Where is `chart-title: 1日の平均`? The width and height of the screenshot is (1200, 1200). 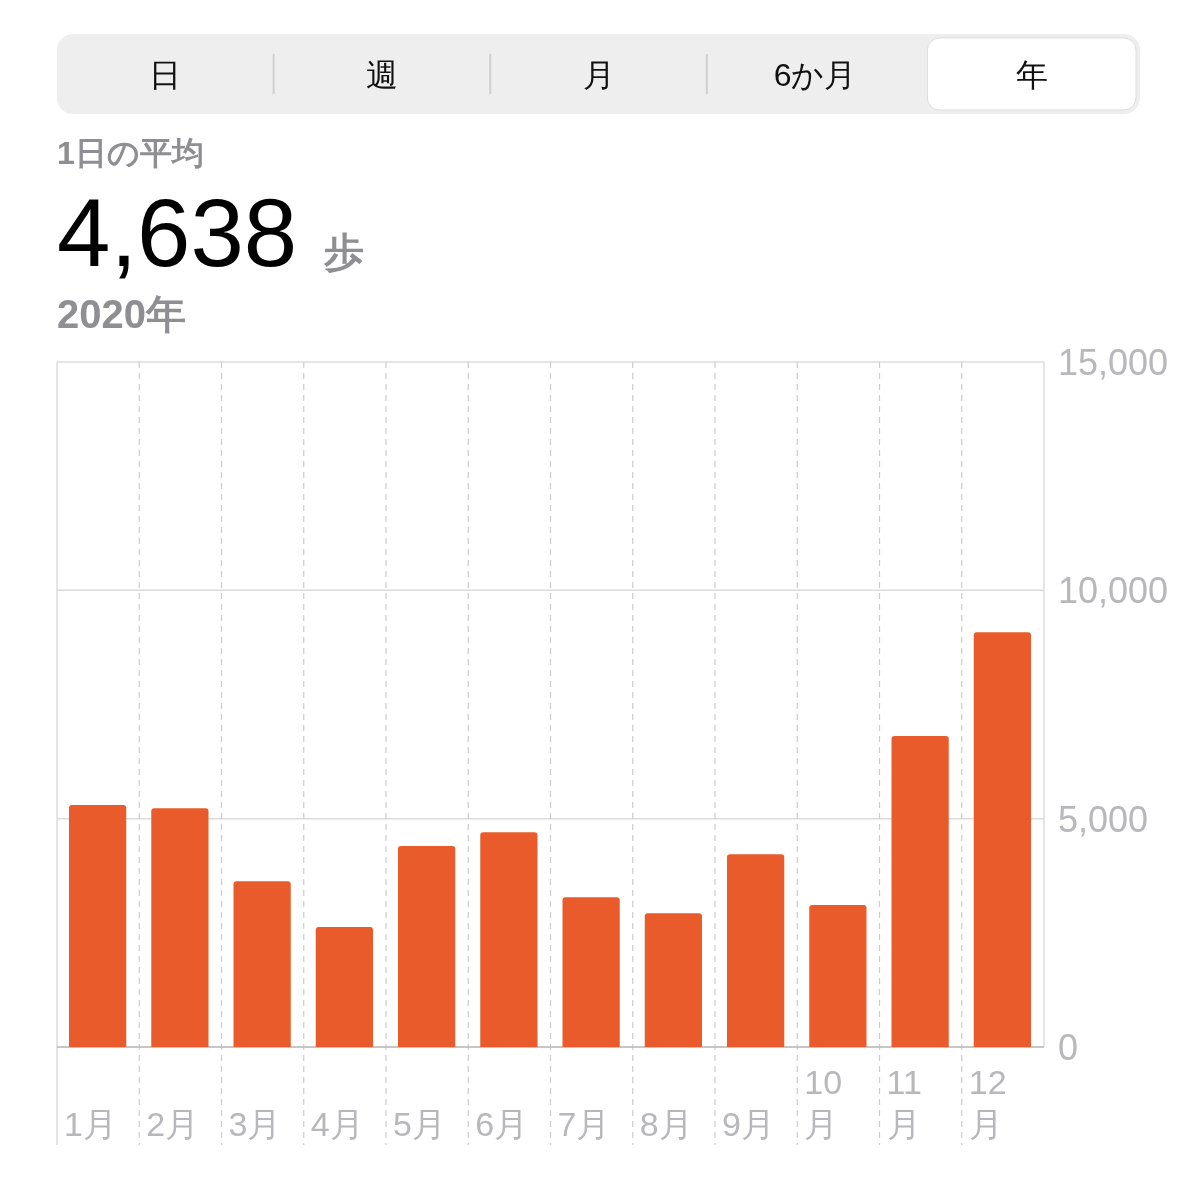 chart-title: 1日の平均 is located at coordinates (130, 153).